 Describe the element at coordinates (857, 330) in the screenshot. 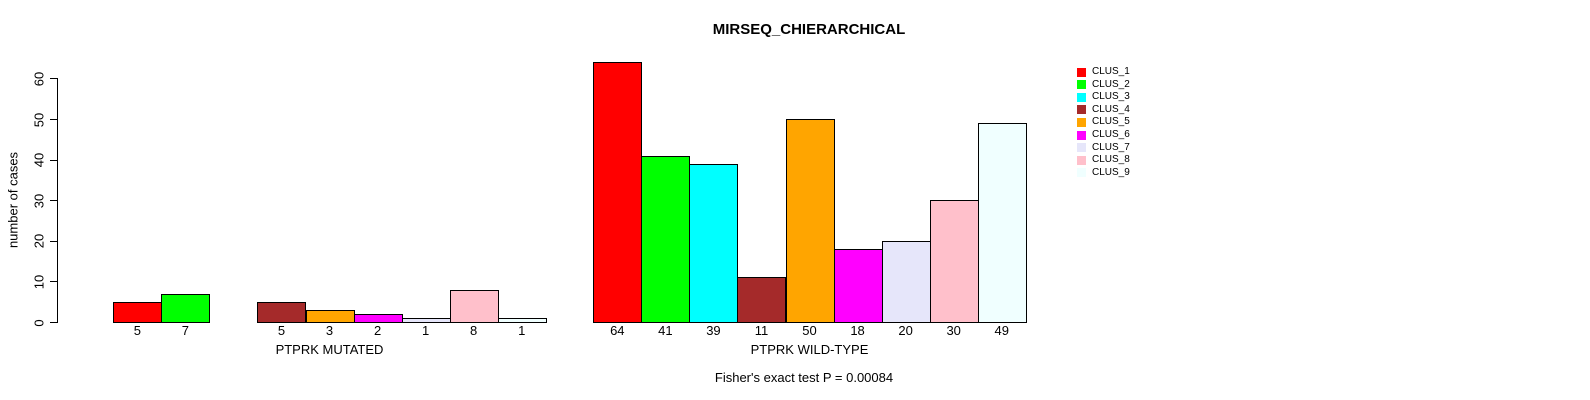

I see `bar-value-label: 18` at that location.